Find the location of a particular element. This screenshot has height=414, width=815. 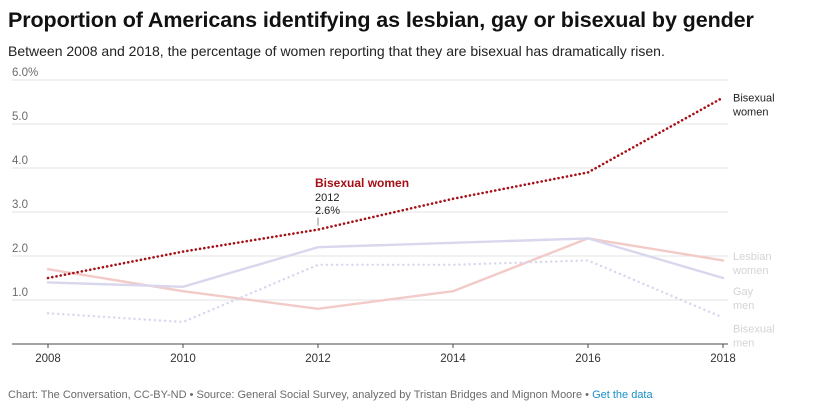

annotation-value: 2.6% is located at coordinates (327, 211).